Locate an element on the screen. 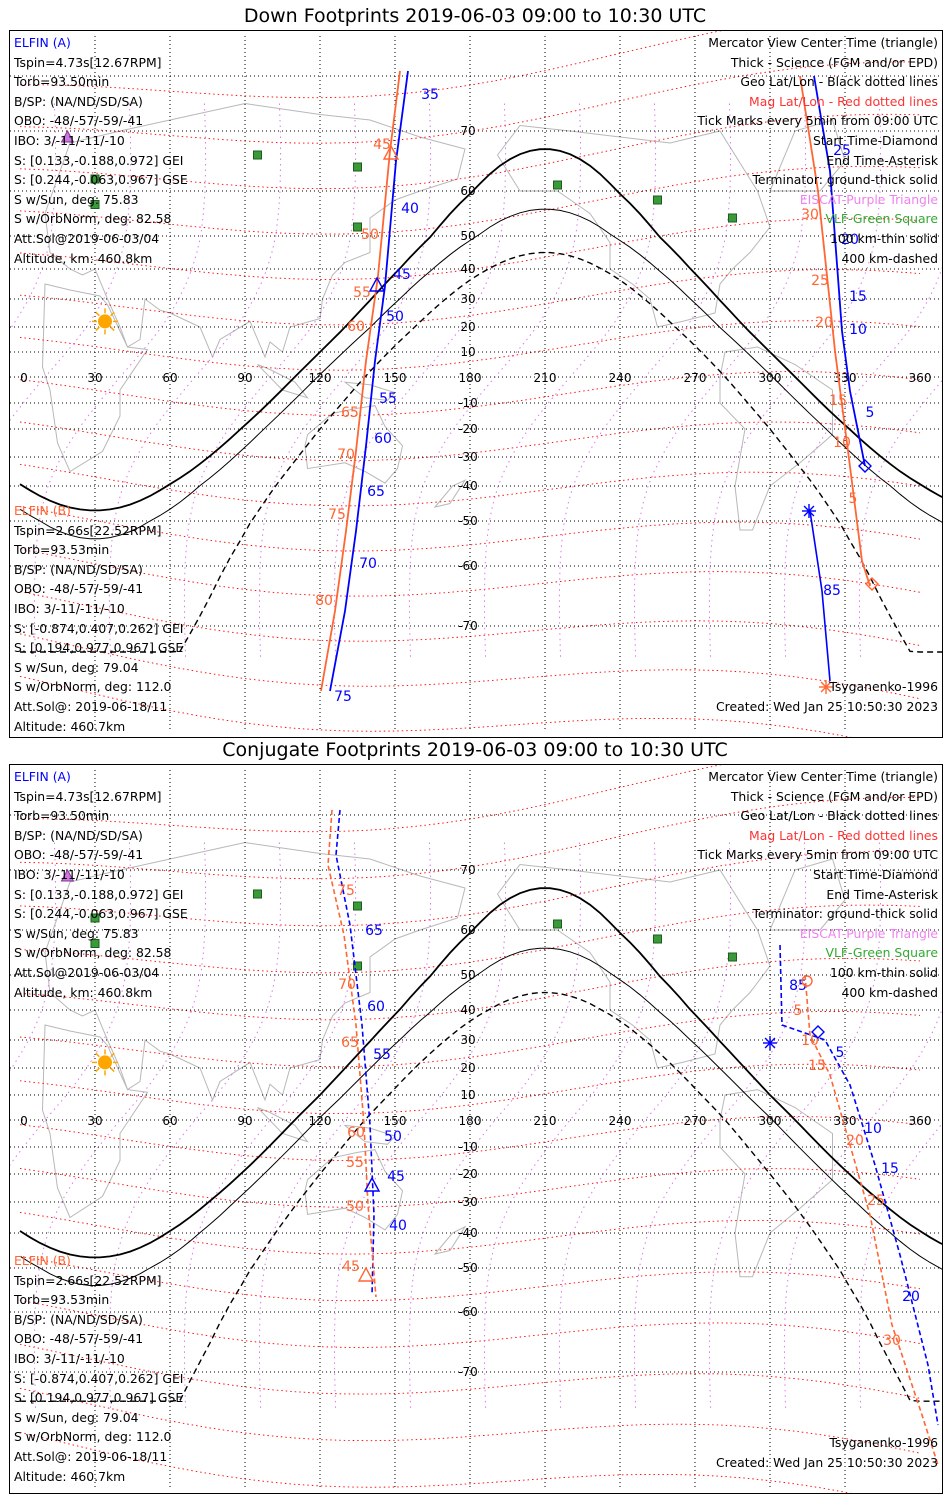  param-line: B/SP: (NA/ND/SD/SA) is located at coordinates (78, 835).